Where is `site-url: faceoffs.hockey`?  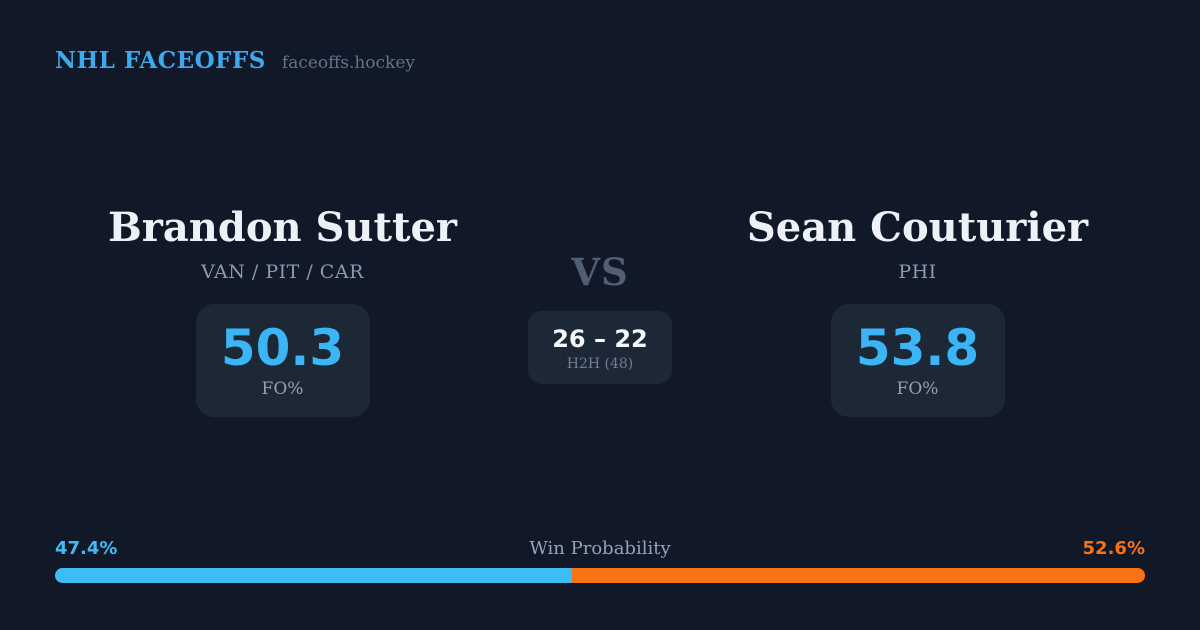
site-url: faceoffs.hockey is located at coordinates (348, 63).